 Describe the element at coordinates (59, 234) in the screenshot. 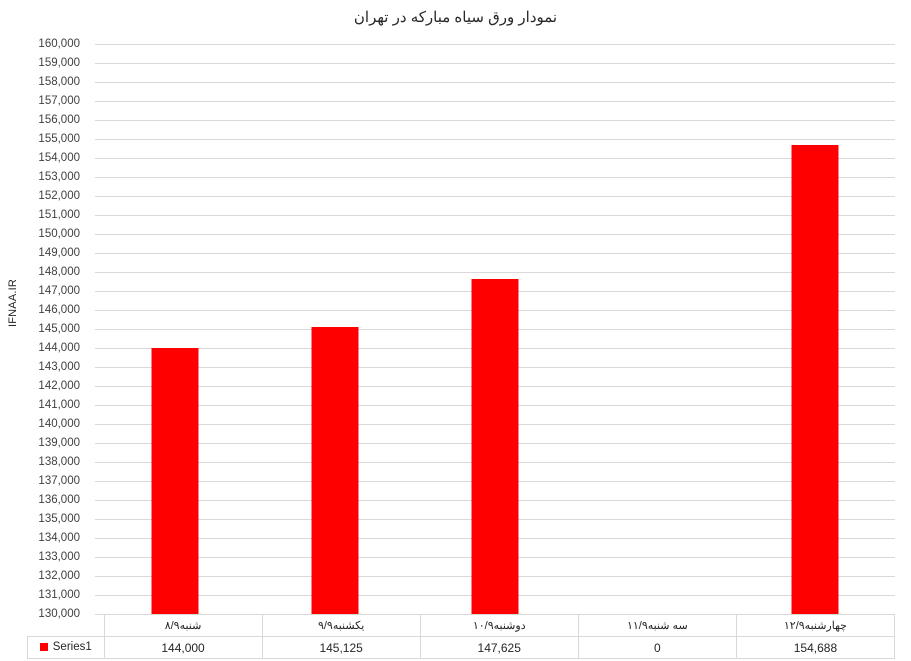

I see `y-tick-label: 150,000` at that location.